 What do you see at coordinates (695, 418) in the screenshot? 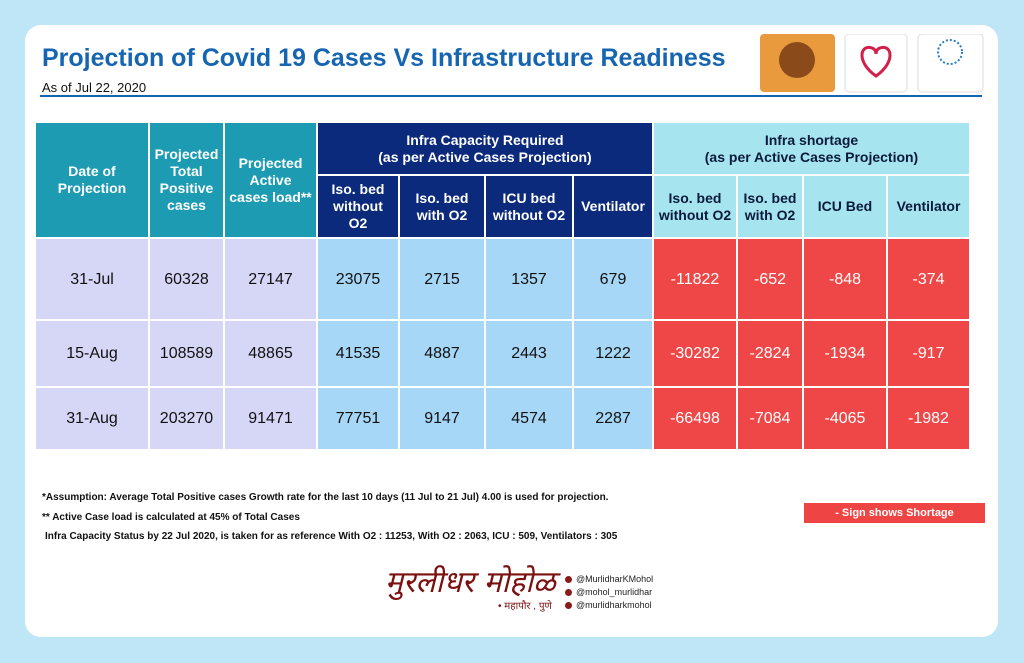
I see `table-cell: -66498` at bounding box center [695, 418].